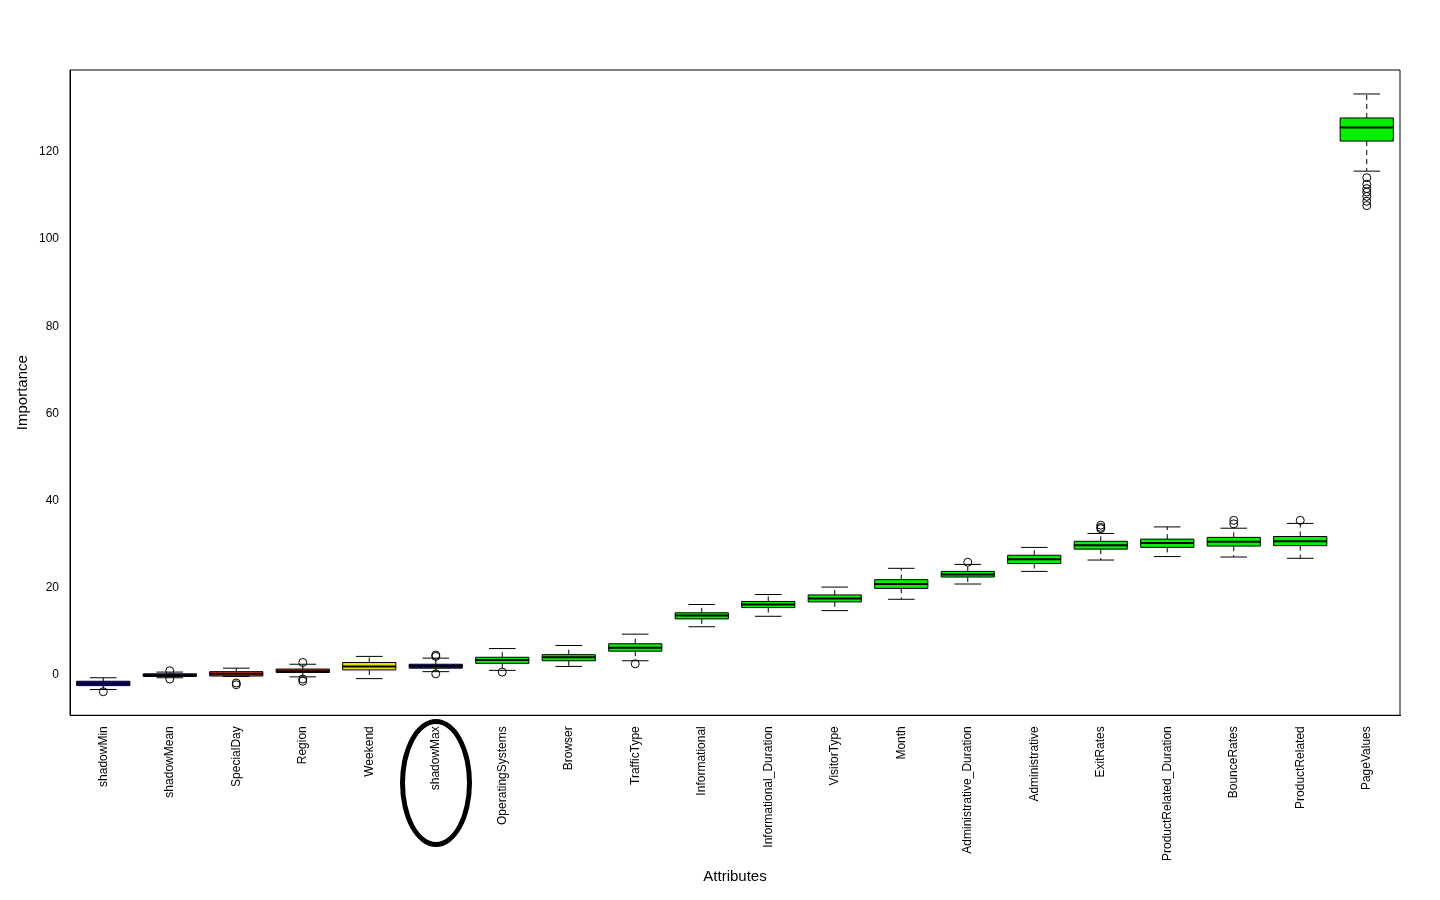 This screenshot has height=900, width=1440. Describe the element at coordinates (1033, 763) in the screenshot. I see `x-tick-label: Administrative` at that location.